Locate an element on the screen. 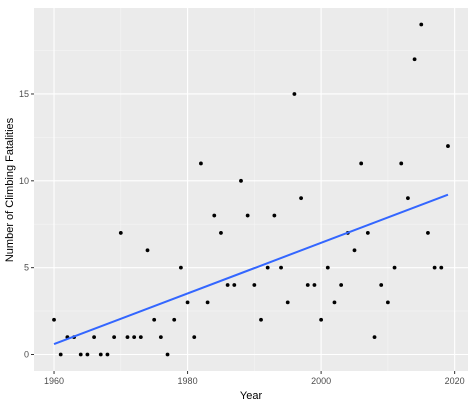 This screenshot has width=474, height=406. x-tick-label: 1980 is located at coordinates (188, 381).